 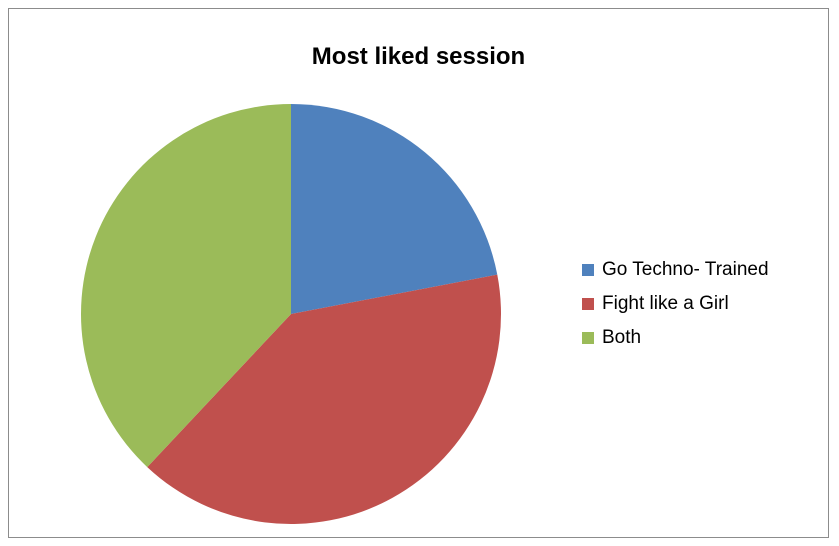 What do you see at coordinates (394, 209) in the screenshot?
I see `pie-slice-go-techno-trained` at bounding box center [394, 209].